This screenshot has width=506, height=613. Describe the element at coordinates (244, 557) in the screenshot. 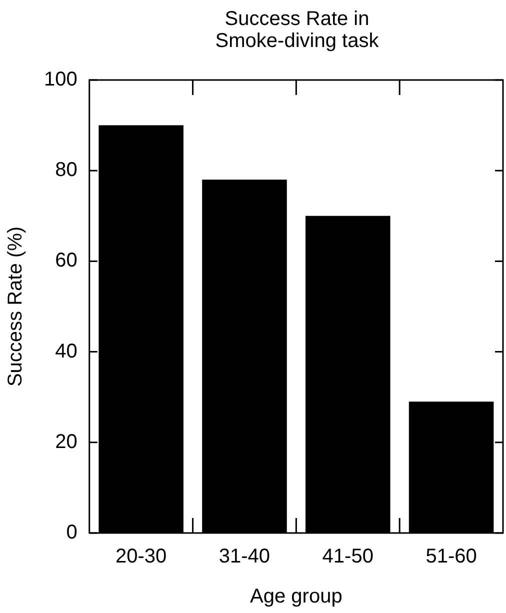

I see `x-tick-label: 31-40` at that location.